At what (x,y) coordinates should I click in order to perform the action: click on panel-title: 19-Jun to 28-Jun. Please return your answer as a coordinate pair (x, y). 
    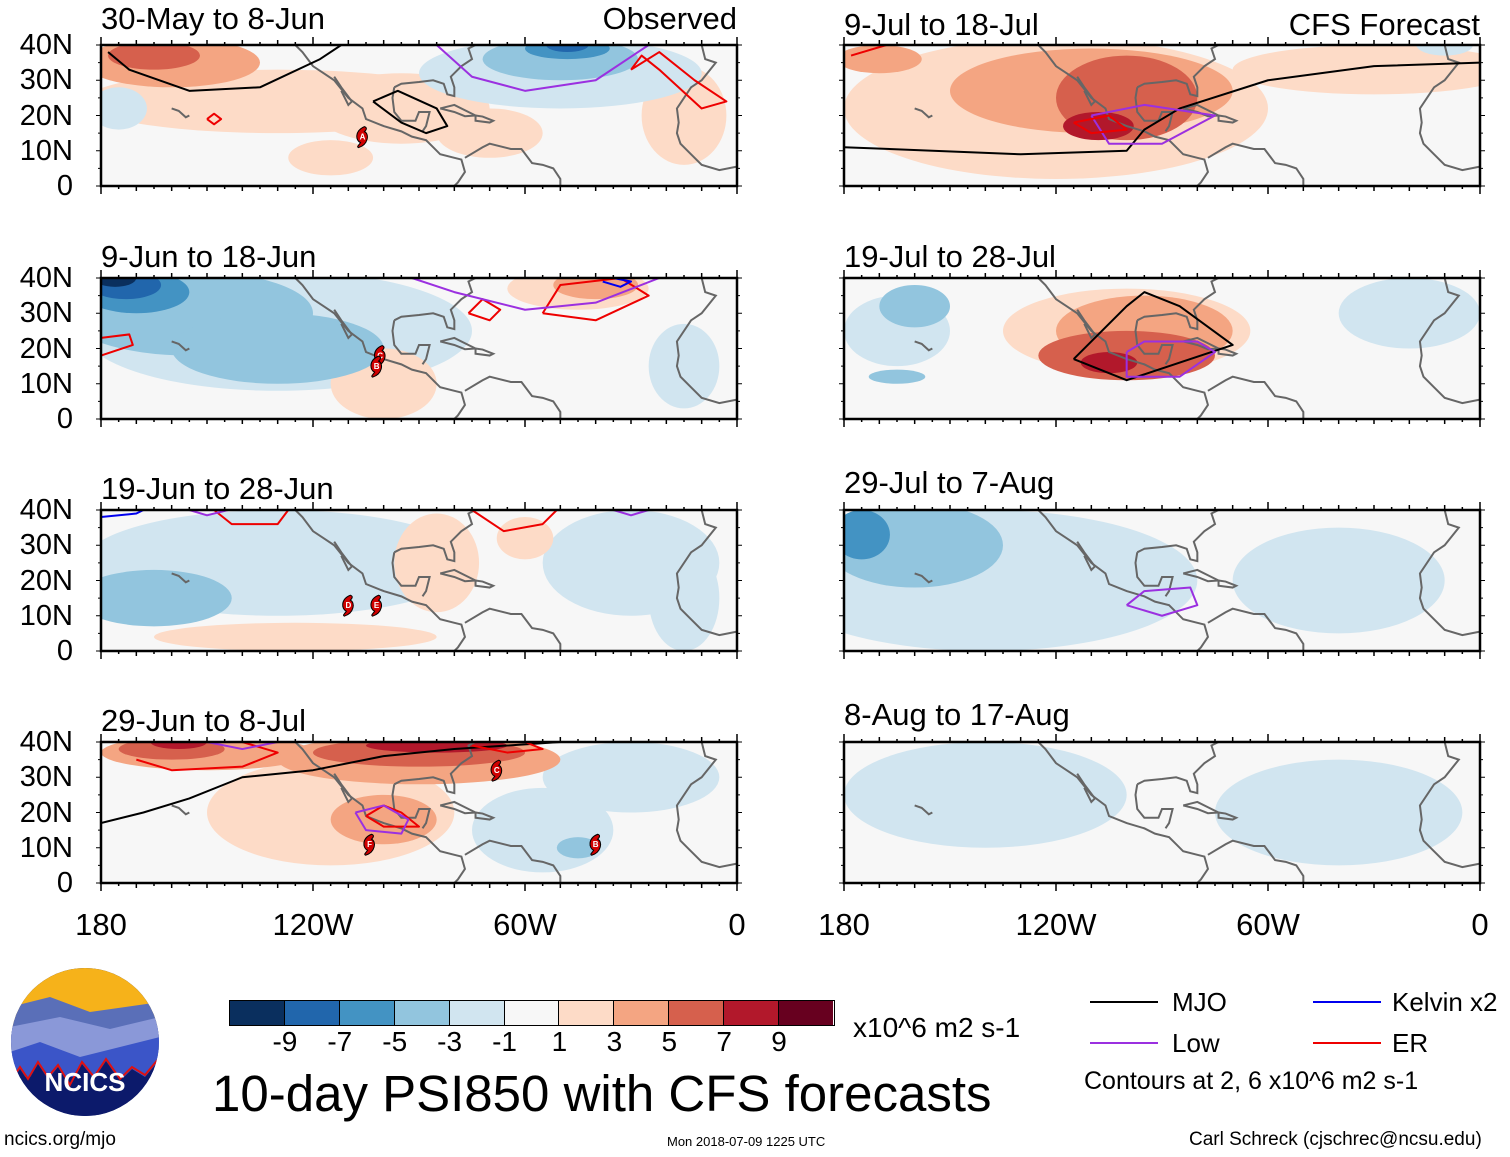
    Looking at the image, I should click on (217, 488).